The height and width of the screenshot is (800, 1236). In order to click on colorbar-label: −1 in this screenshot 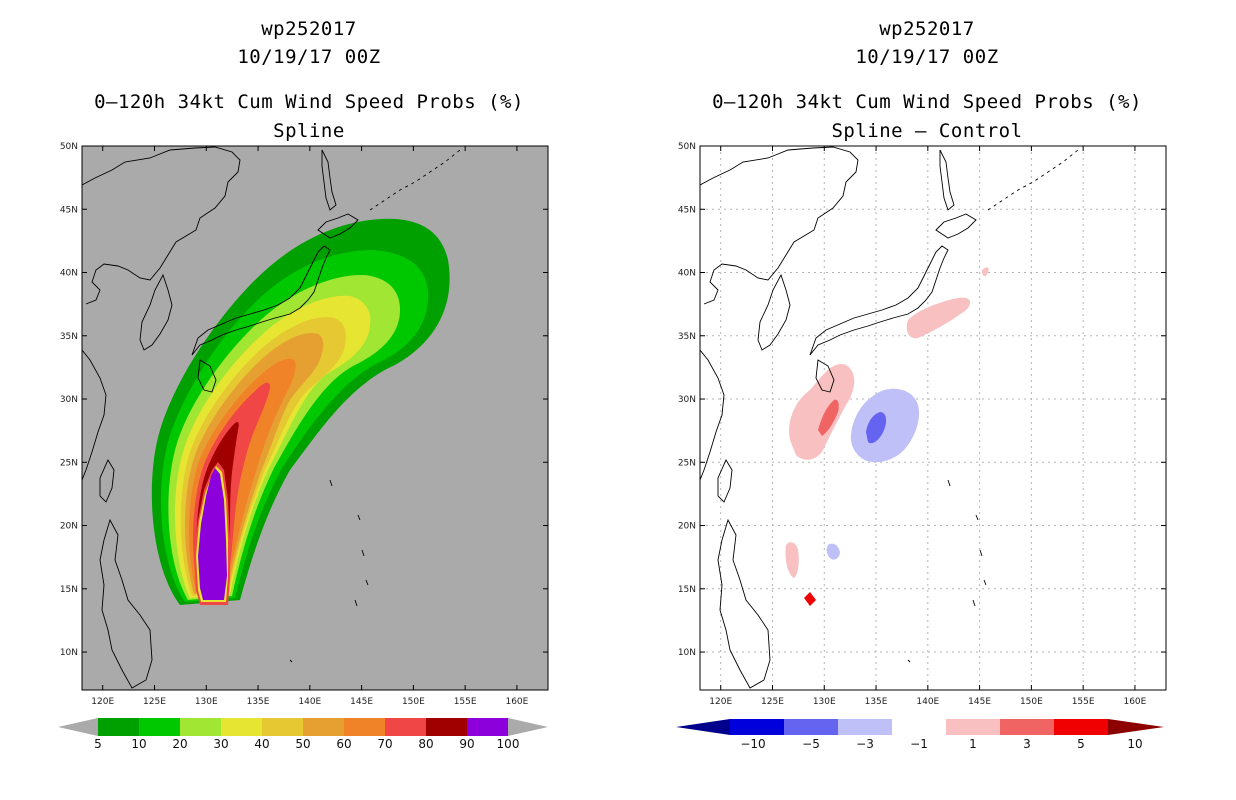, I will do `click(919, 744)`.